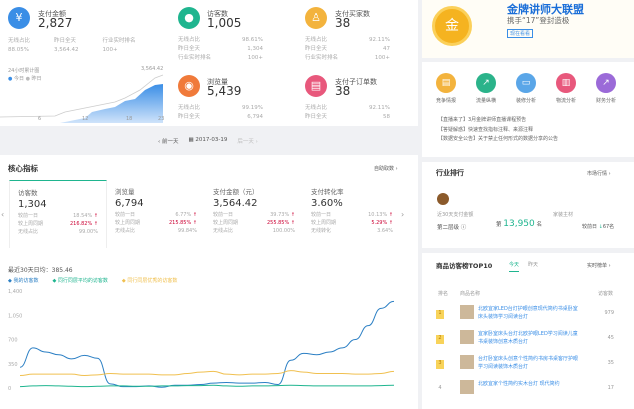 This screenshot has width=634, height=409. Describe the element at coordinates (528, 363) in the screenshot. I see `product-link: 台灯卧室床头创意个性简约书房书桌客厅护眼学习阅读装饰木质台灯` at that location.